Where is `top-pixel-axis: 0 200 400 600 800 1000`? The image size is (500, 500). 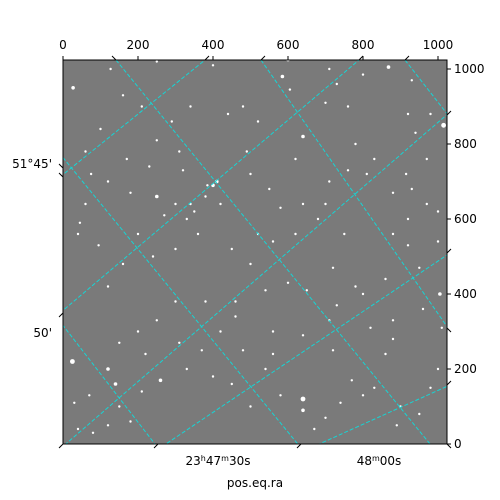
top-pixel-axis: 0 200 400 600 800 1000 is located at coordinates (256, 49).